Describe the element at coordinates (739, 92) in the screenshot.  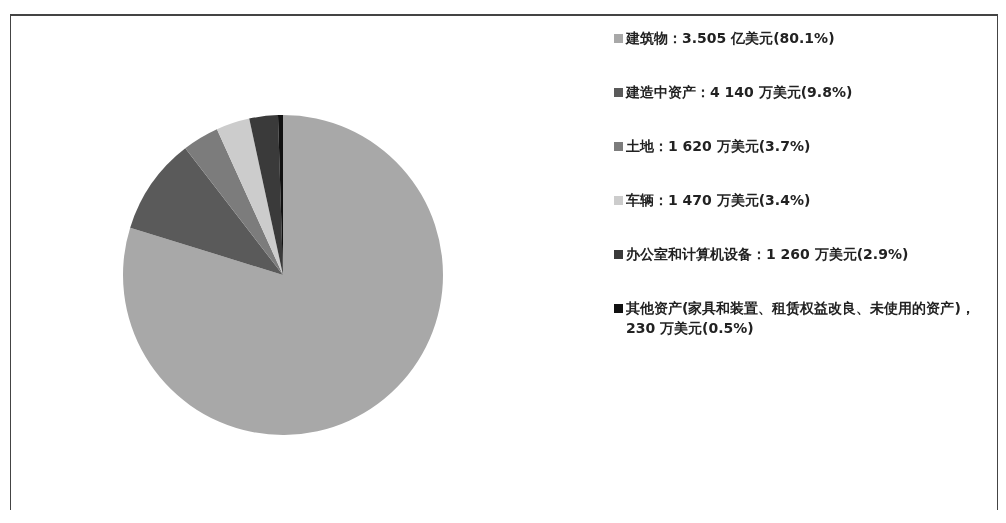
I see `legend-label: 建造中资产：4 140 万美元(9.8%)` at that location.